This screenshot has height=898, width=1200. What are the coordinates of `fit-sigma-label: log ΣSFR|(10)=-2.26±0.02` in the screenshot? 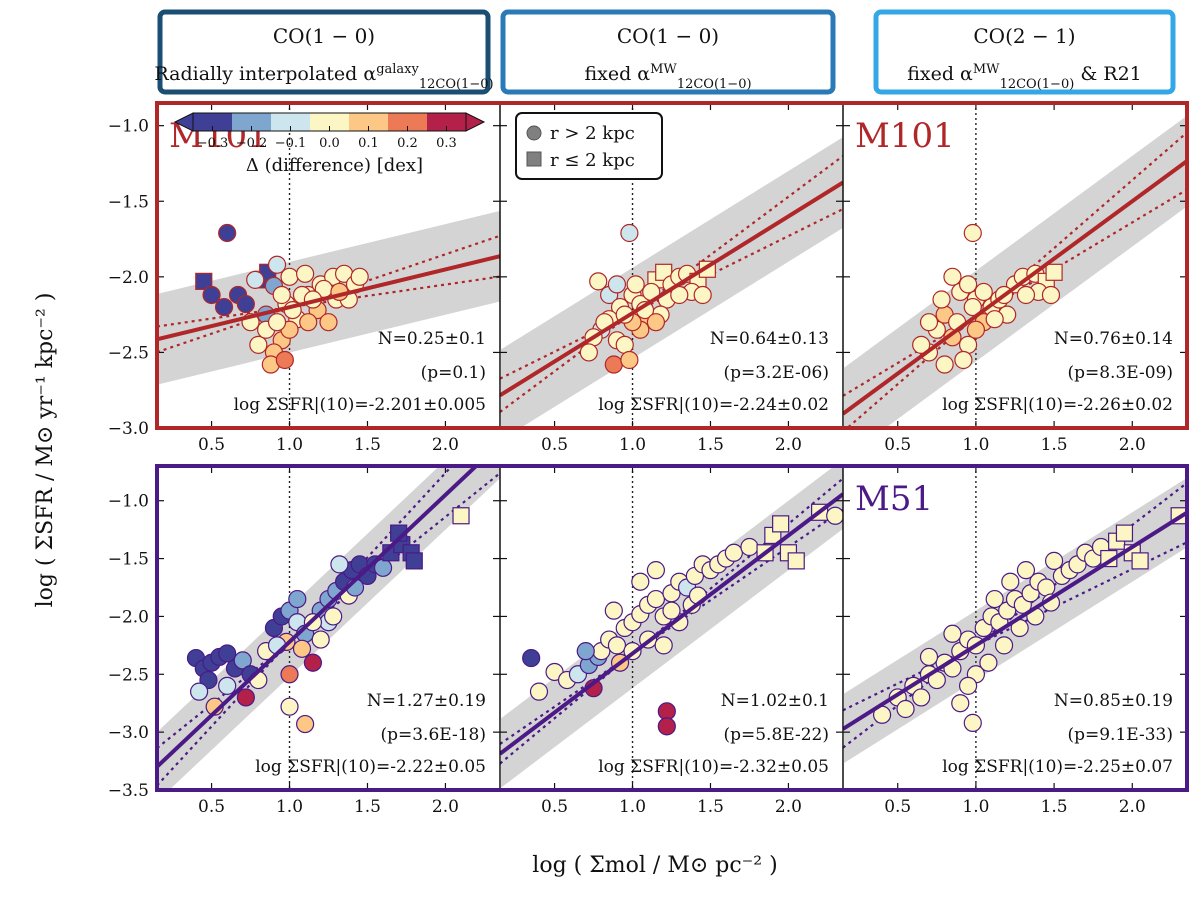 It's located at (1057, 405).